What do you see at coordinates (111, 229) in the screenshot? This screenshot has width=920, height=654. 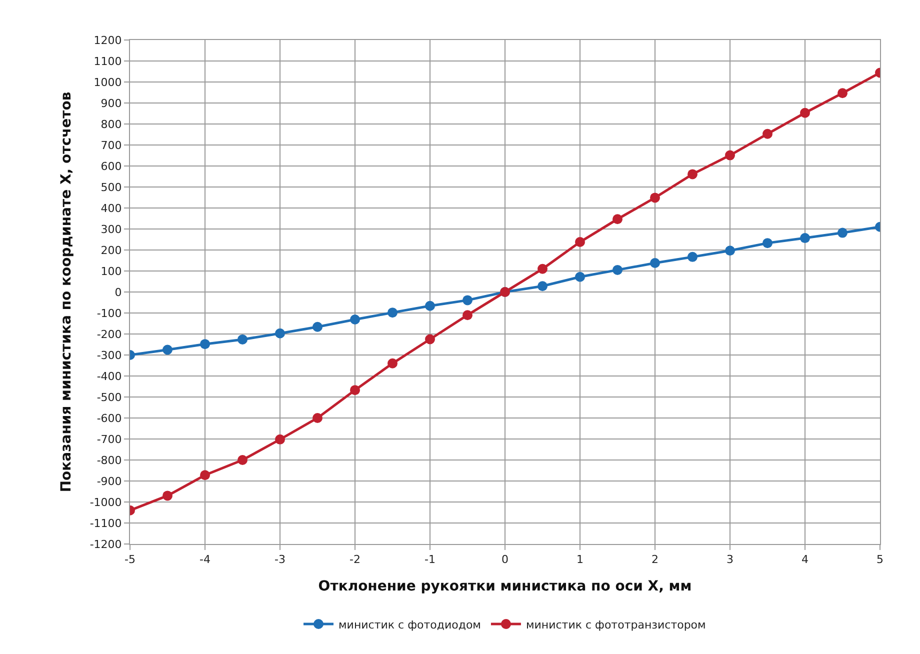 I see `y-tick-label: 300` at bounding box center [111, 229].